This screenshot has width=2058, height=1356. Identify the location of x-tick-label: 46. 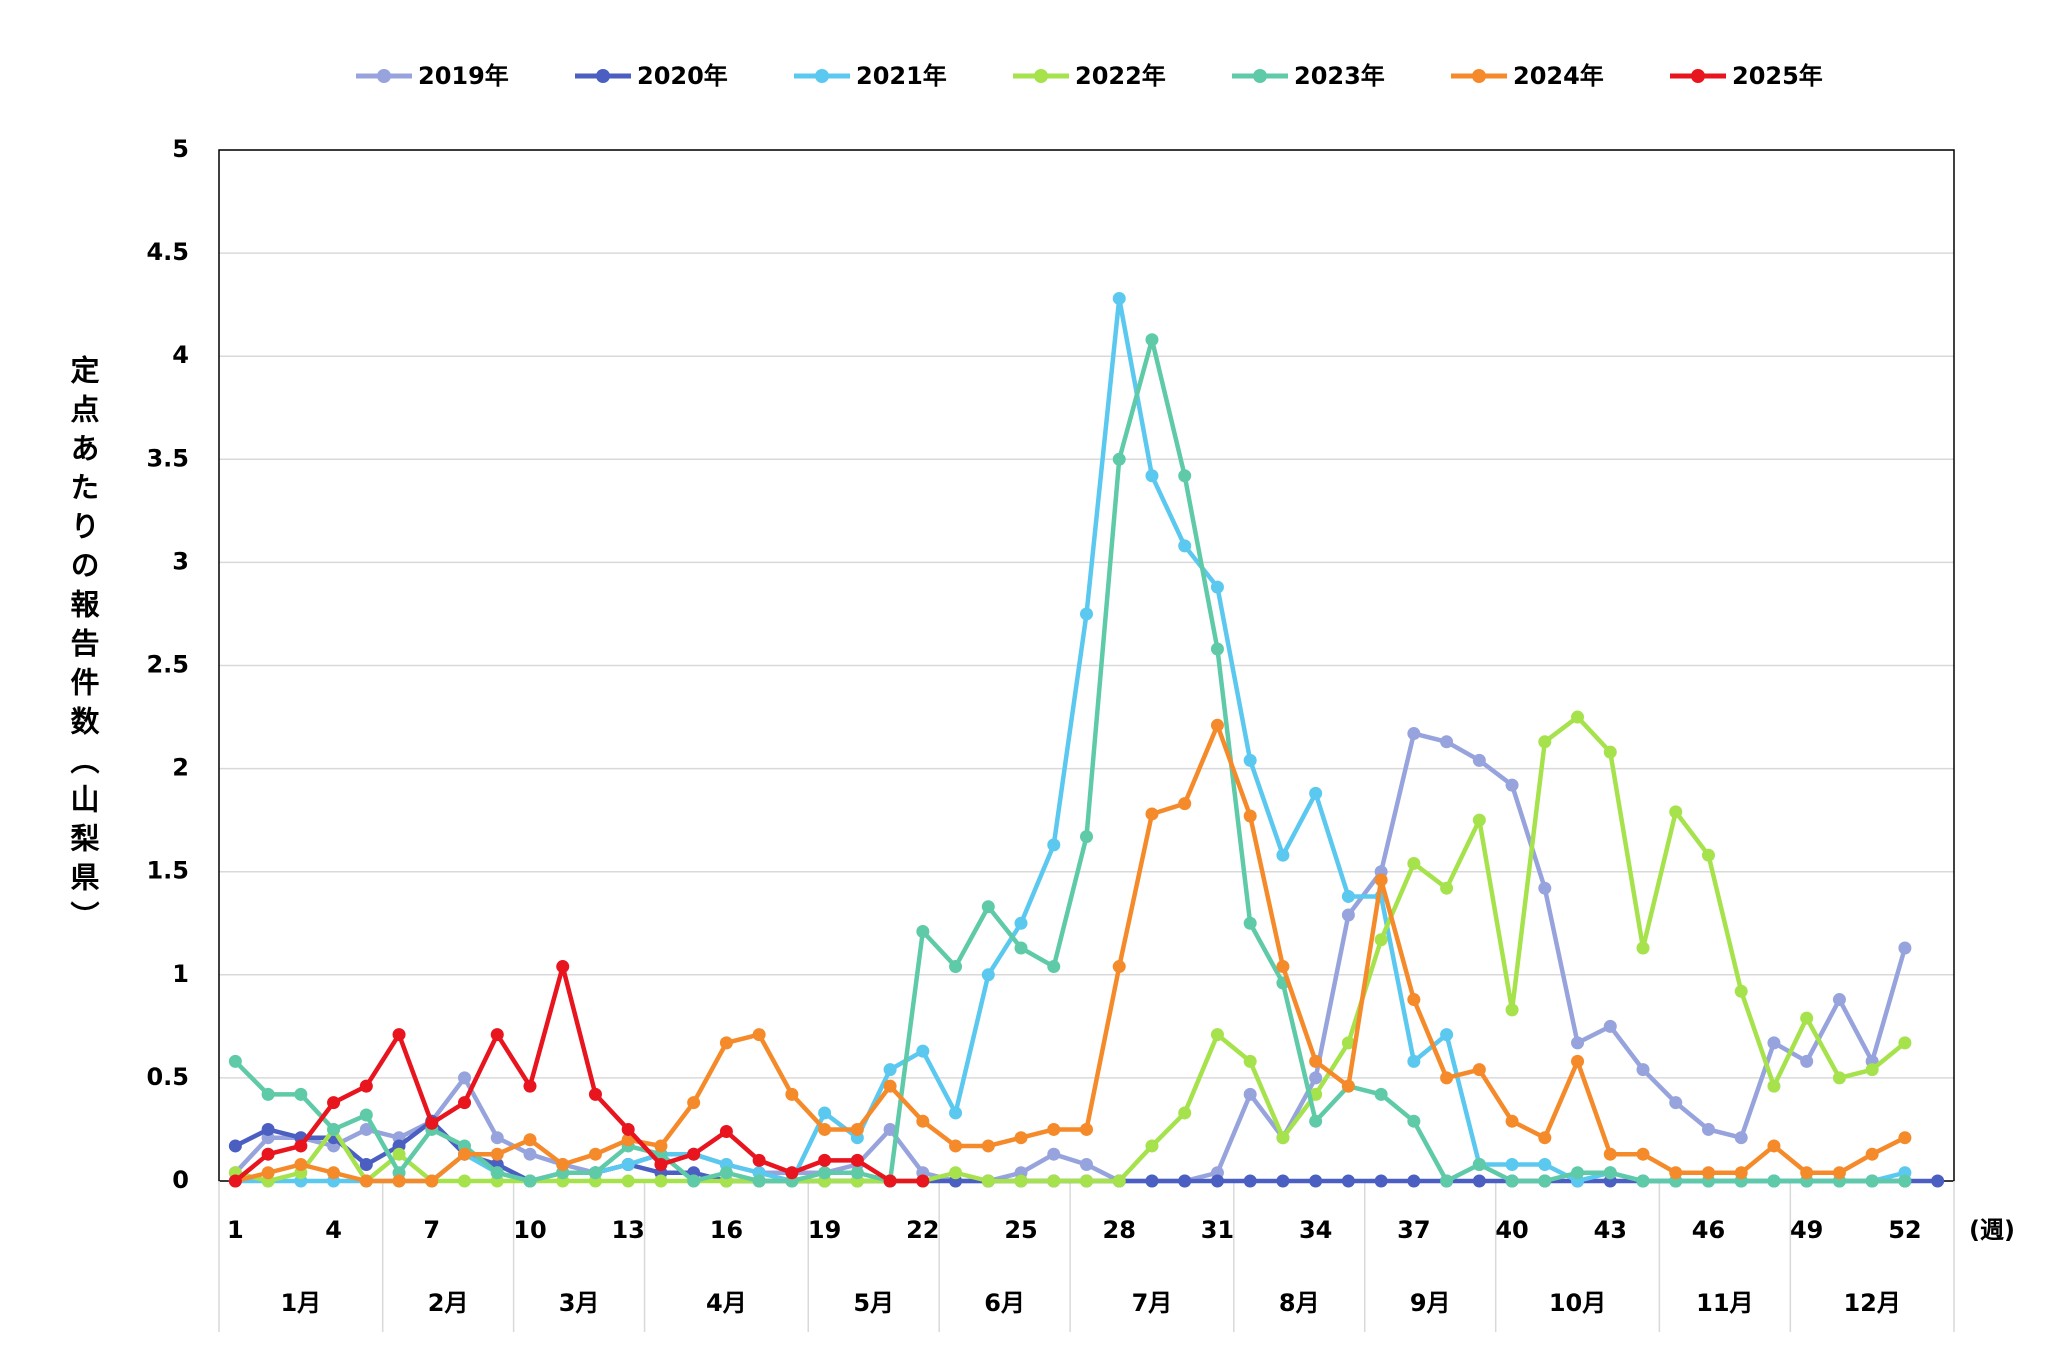
(1708, 1230).